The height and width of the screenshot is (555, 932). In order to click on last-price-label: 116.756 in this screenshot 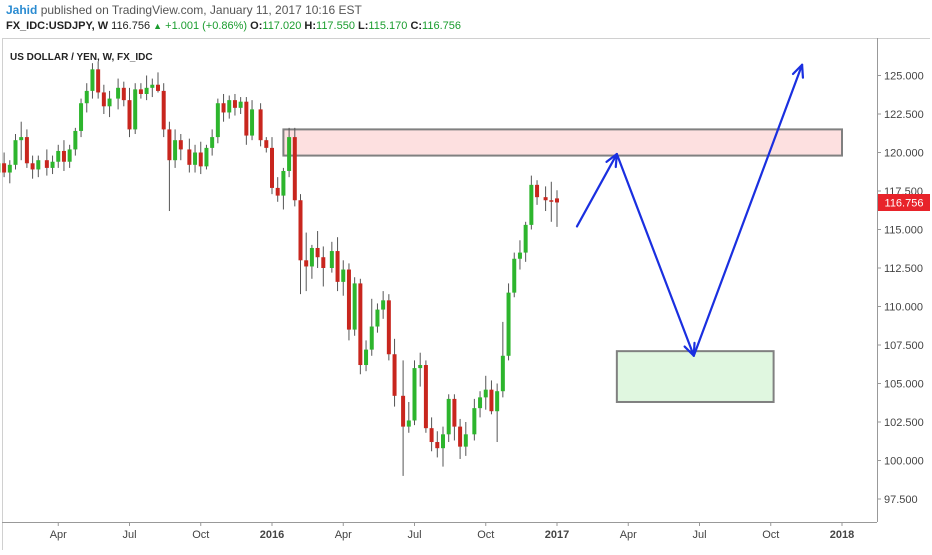, I will do `click(904, 202)`.